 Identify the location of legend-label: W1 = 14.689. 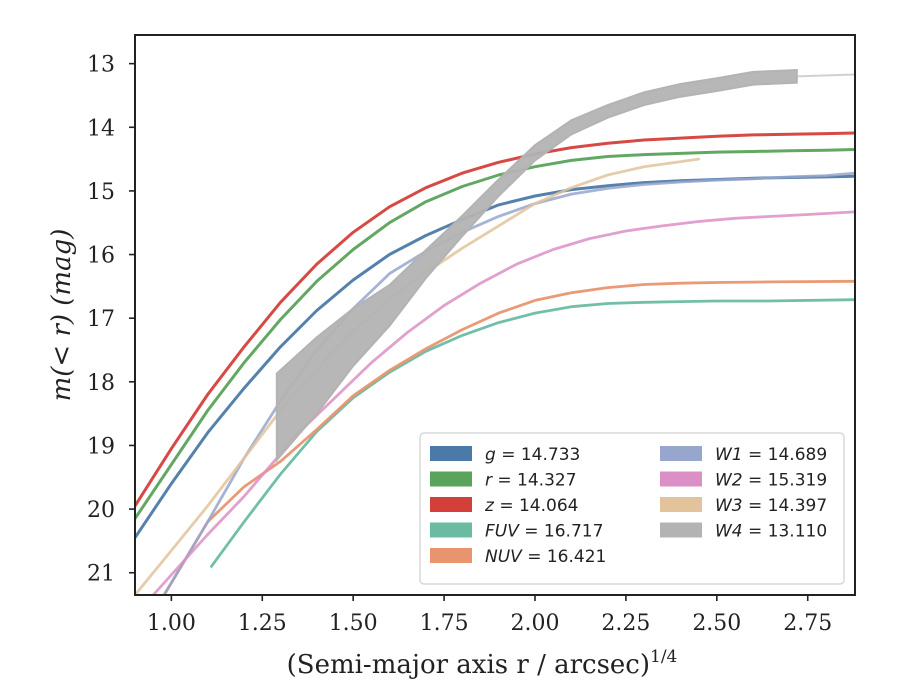
(771, 455).